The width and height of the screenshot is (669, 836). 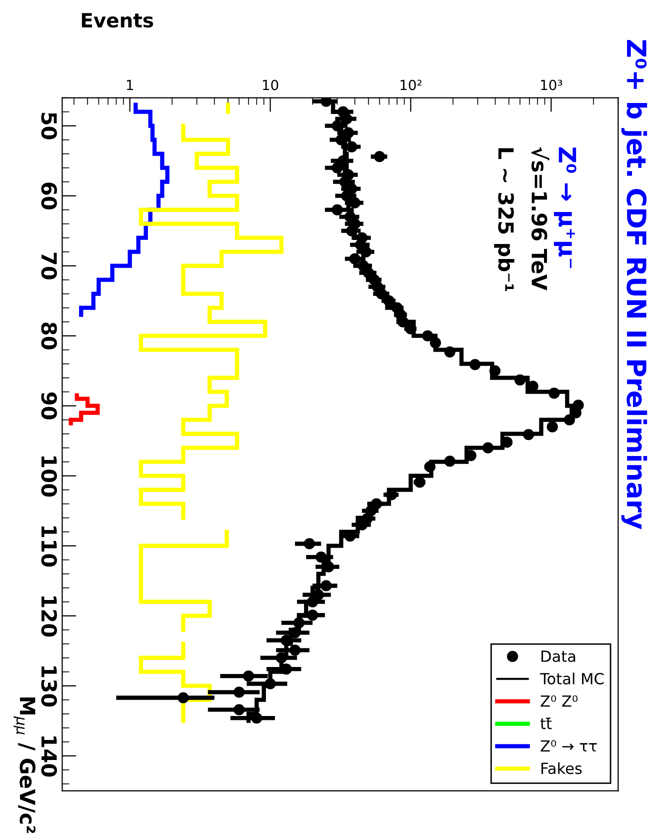 I want to click on annotation: Z⁰ → μ⁺μ⁻, so click(x=565, y=207).